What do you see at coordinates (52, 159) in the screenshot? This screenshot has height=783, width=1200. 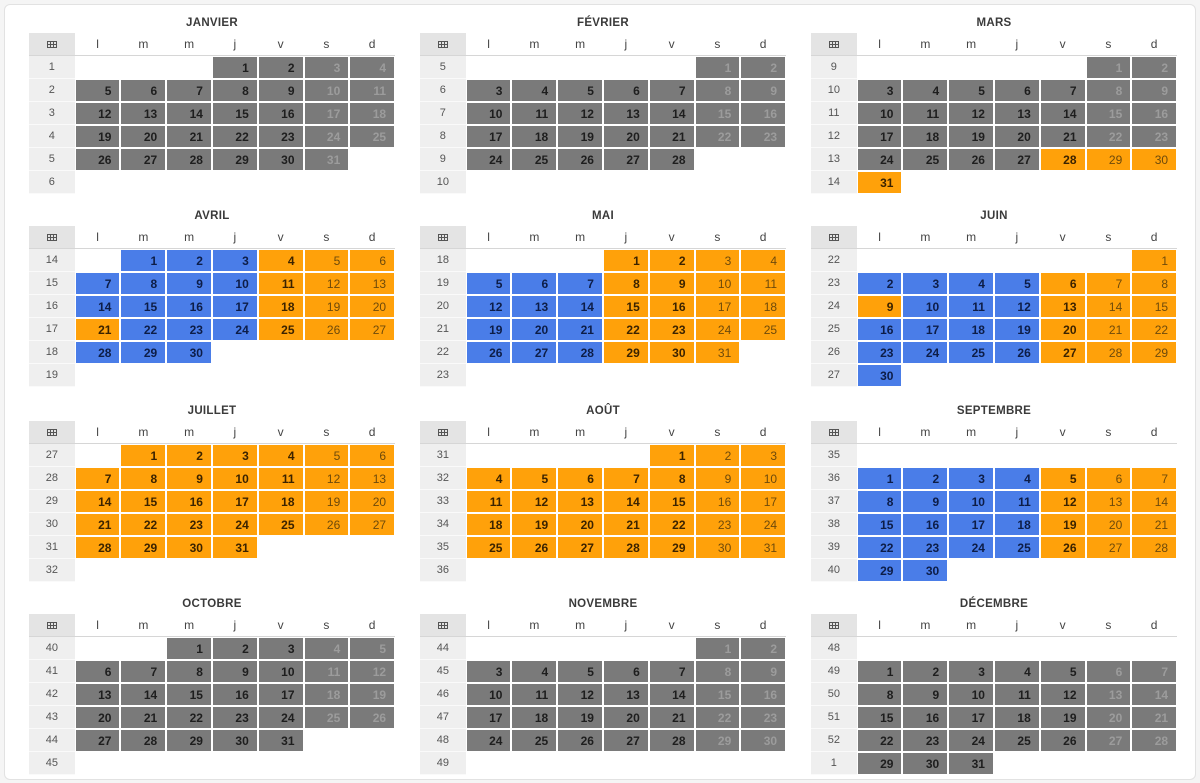 I see `week-number: 5` at bounding box center [52, 159].